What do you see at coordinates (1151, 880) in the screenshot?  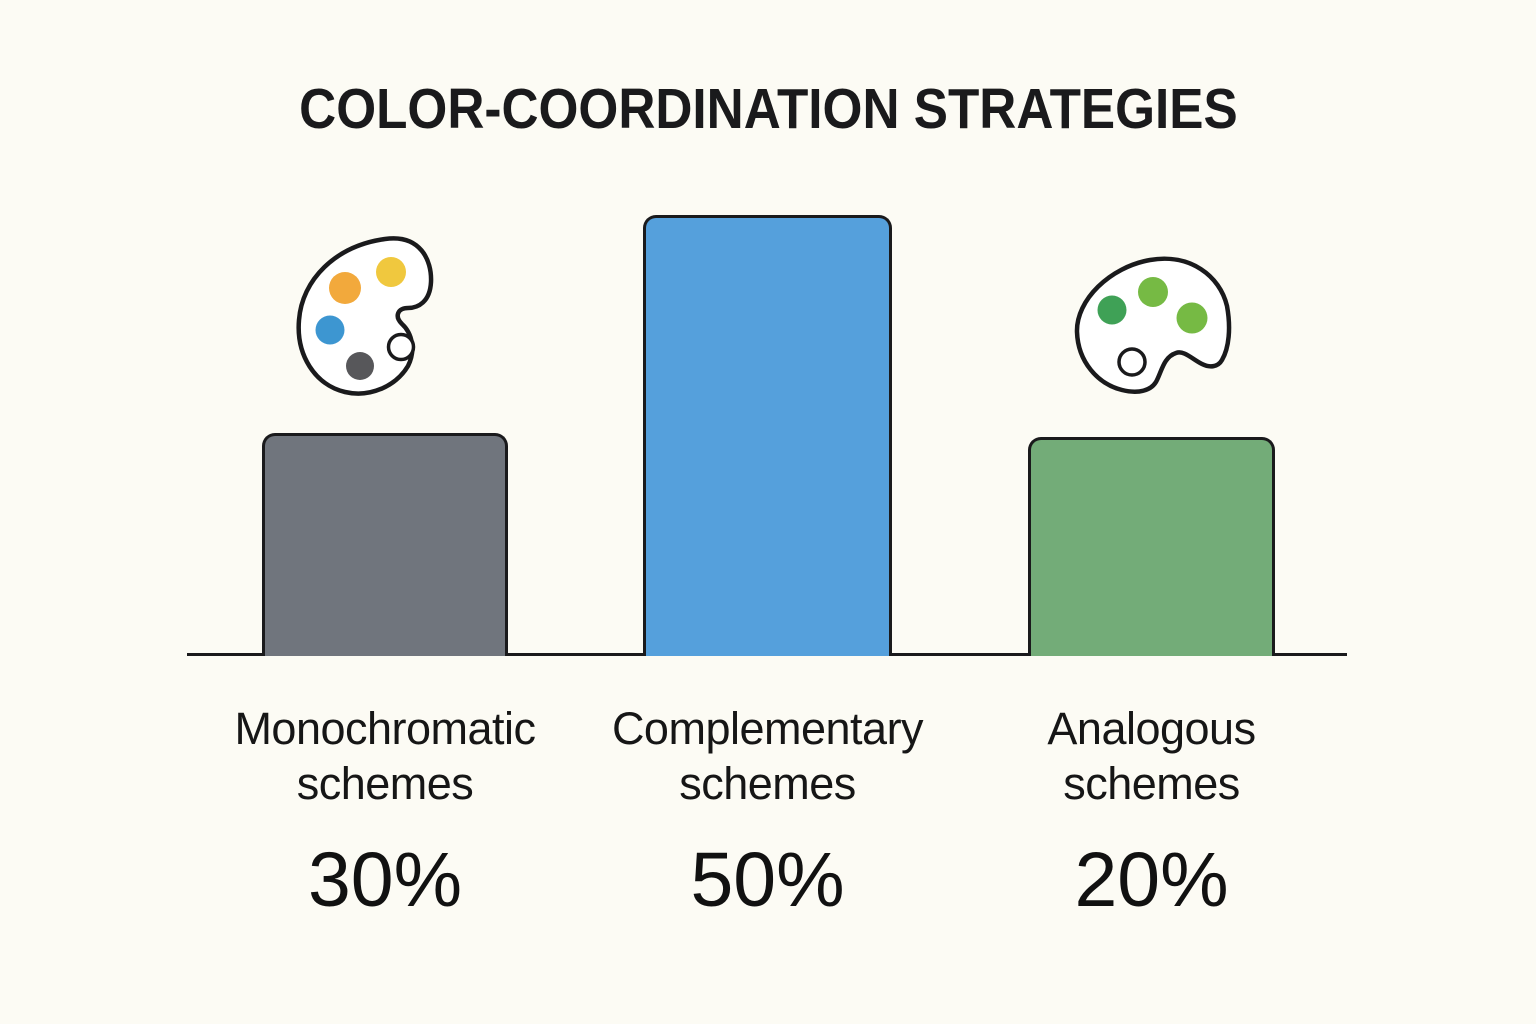 I see `percent-analogous: 20%` at bounding box center [1151, 880].